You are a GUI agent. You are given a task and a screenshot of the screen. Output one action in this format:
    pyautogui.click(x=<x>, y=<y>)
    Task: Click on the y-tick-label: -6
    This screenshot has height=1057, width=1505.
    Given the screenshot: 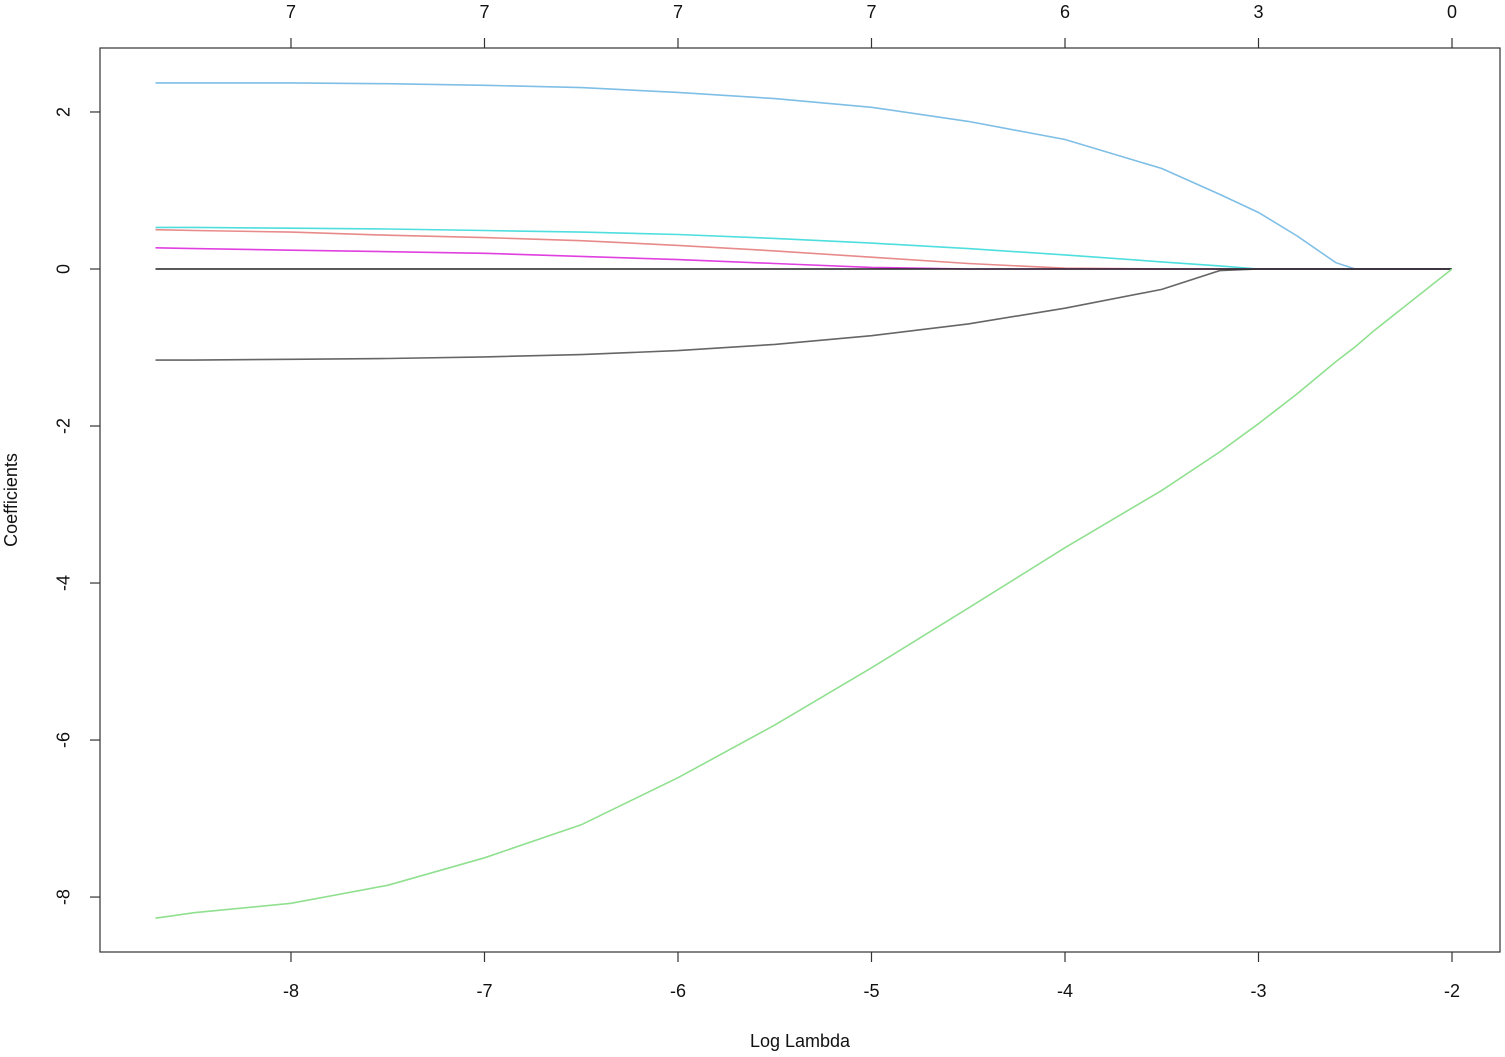 What is the action you would take?
    pyautogui.click(x=64, y=740)
    